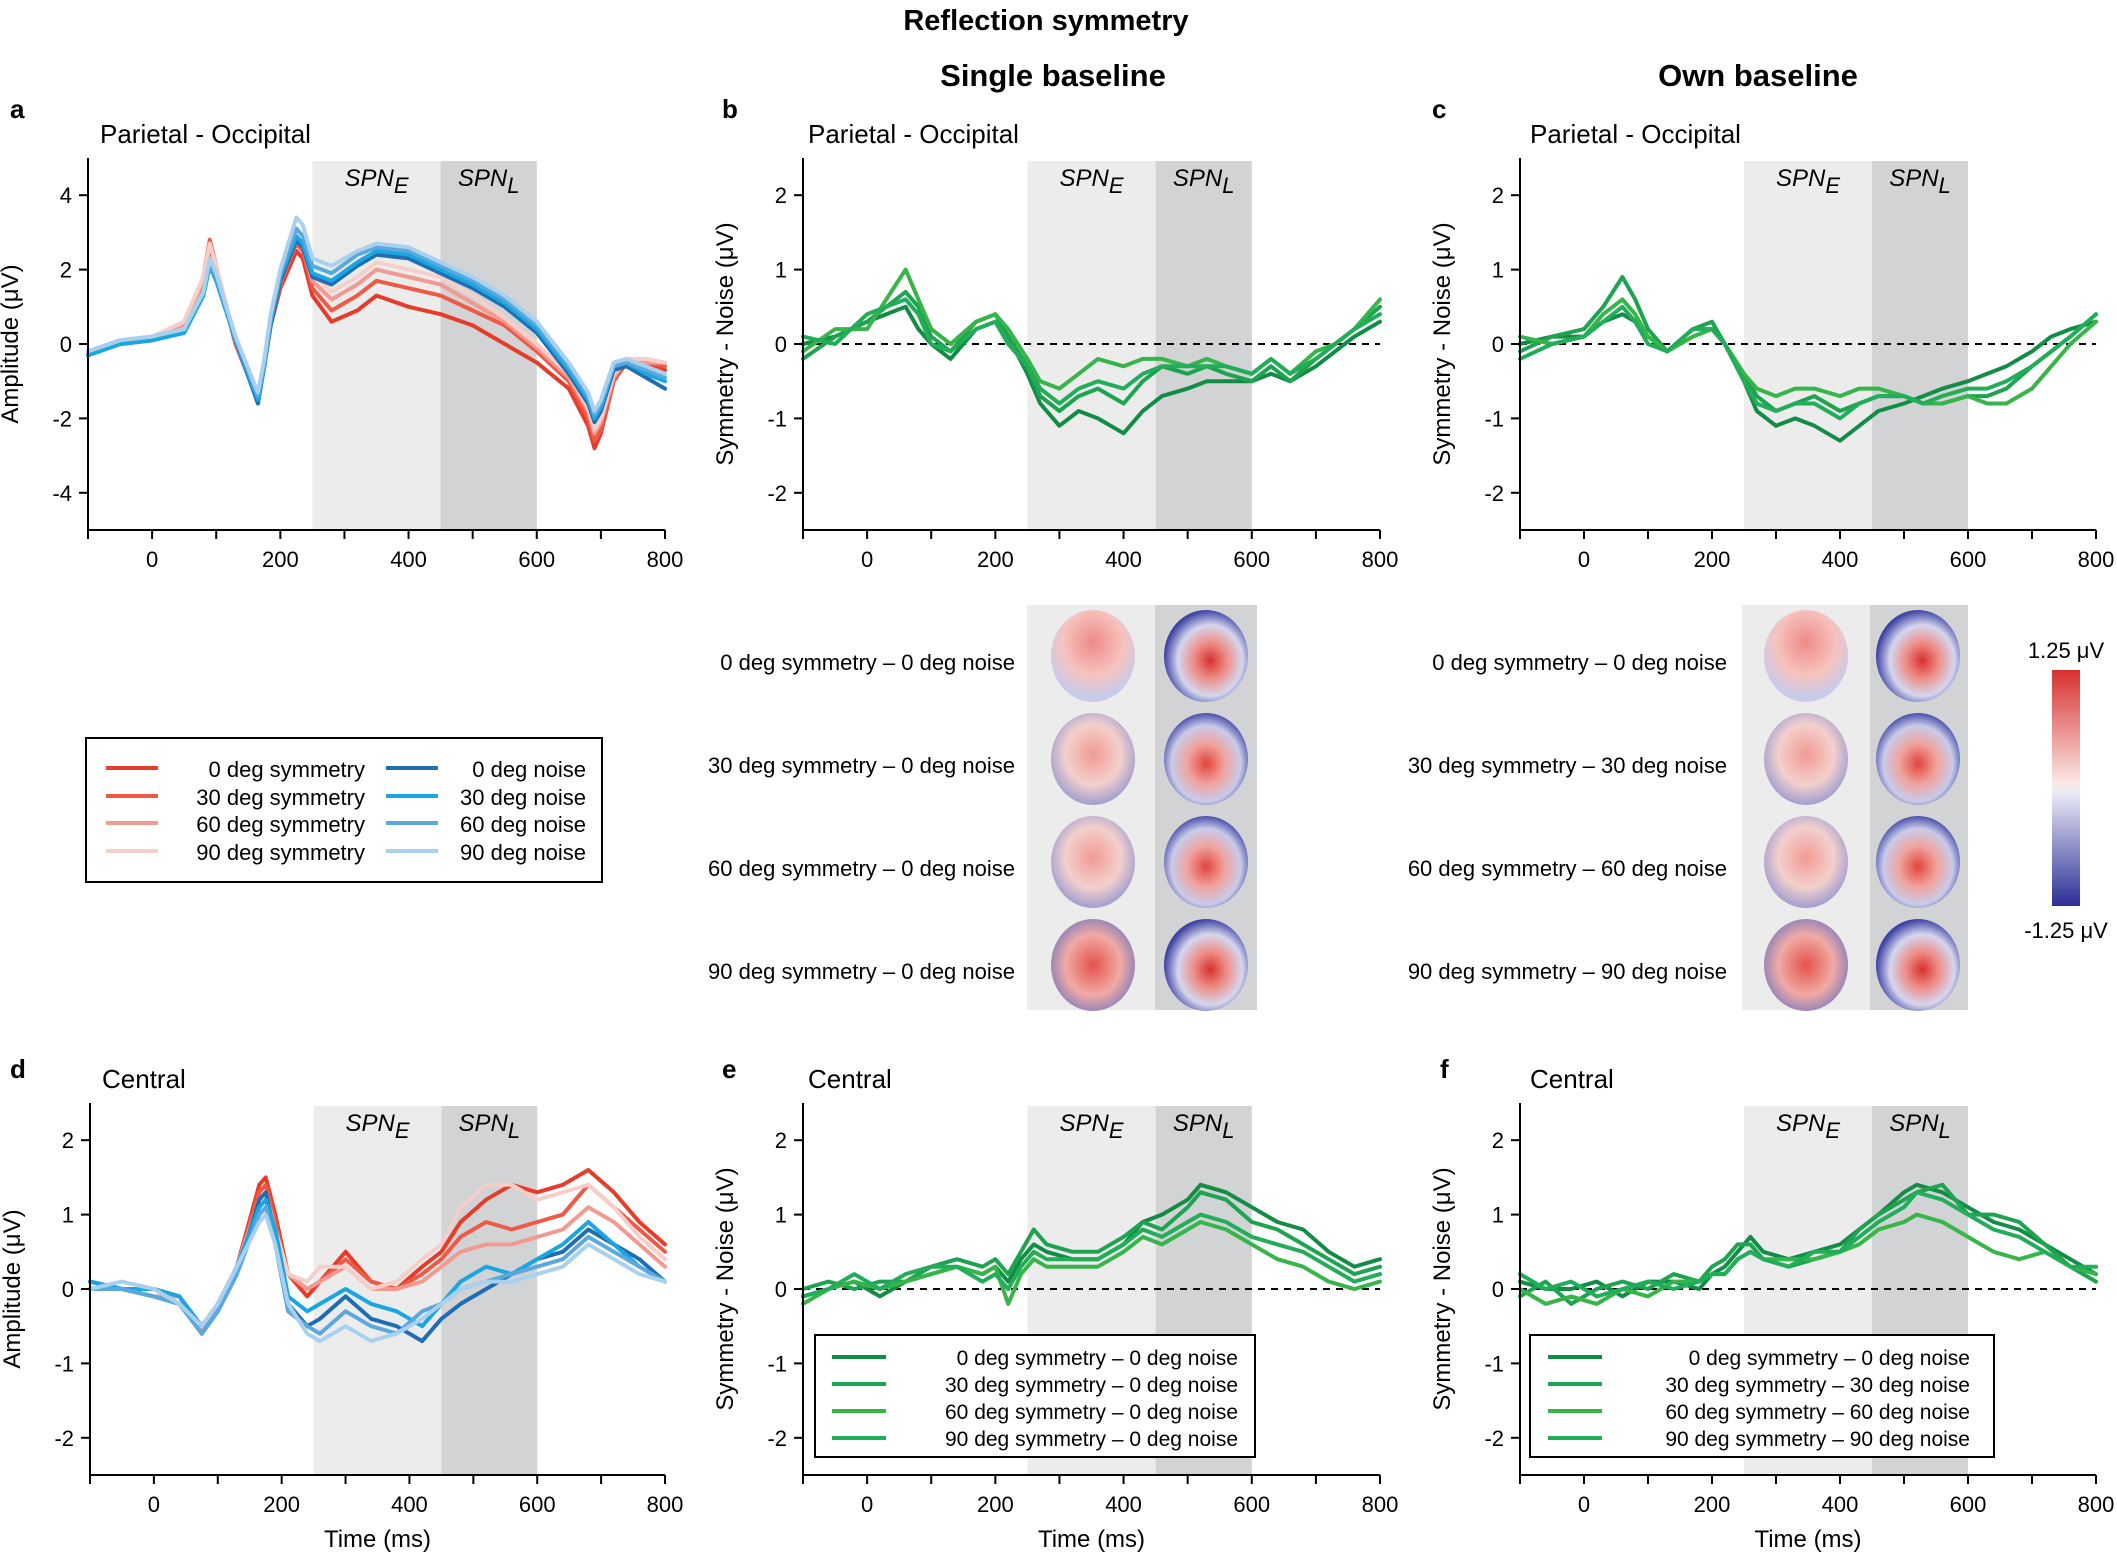 The width and height of the screenshot is (2117, 1562). I want to click on panel-a-title: Parietal - Occipital, so click(205, 134).